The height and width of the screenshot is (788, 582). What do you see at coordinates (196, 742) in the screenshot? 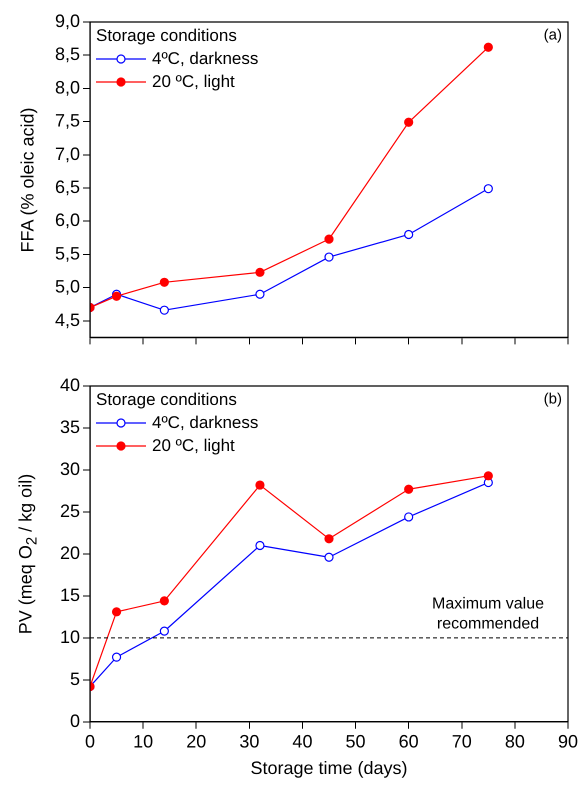
I see `x-tick-label: 20` at bounding box center [196, 742].